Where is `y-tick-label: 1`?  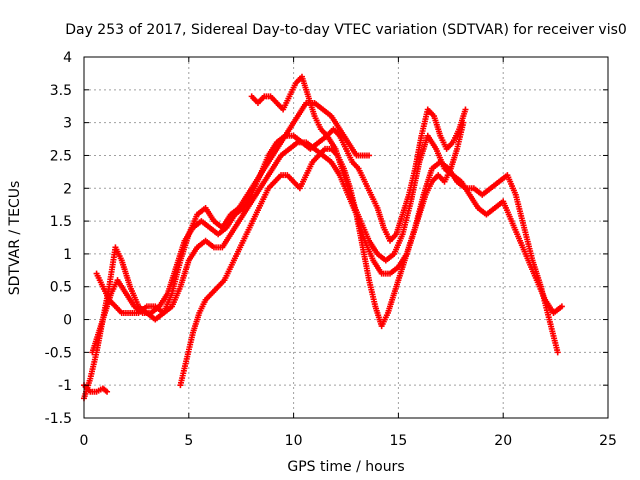
y-tick-label: 1 is located at coordinates (67, 255).